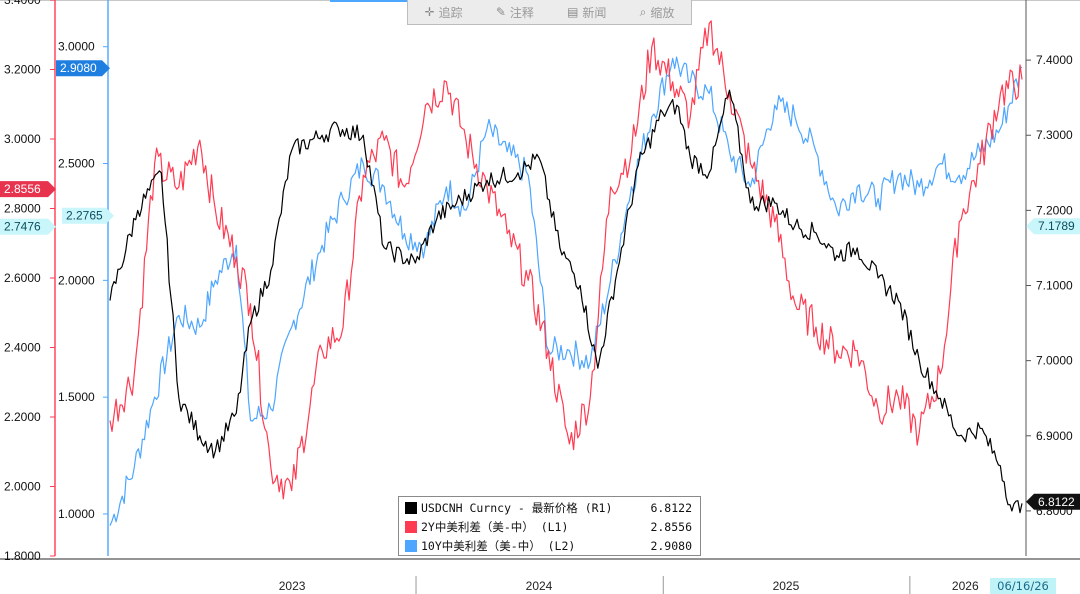 Image resolution: width=1080 pixels, height=594 pixels. What do you see at coordinates (22, 227) in the screenshot?
I see `far-left-cyan-marker: 2.7476` at bounding box center [22, 227].